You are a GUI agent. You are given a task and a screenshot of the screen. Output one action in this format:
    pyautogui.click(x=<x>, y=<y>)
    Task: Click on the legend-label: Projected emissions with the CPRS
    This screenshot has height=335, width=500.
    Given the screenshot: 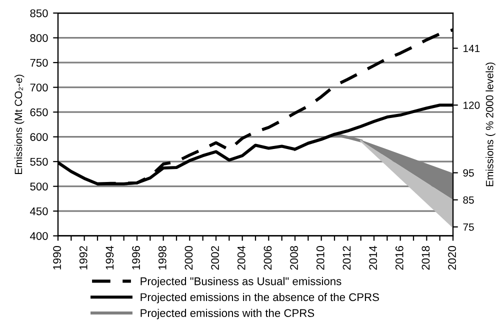 What is the action you would take?
    pyautogui.click(x=227, y=314)
    